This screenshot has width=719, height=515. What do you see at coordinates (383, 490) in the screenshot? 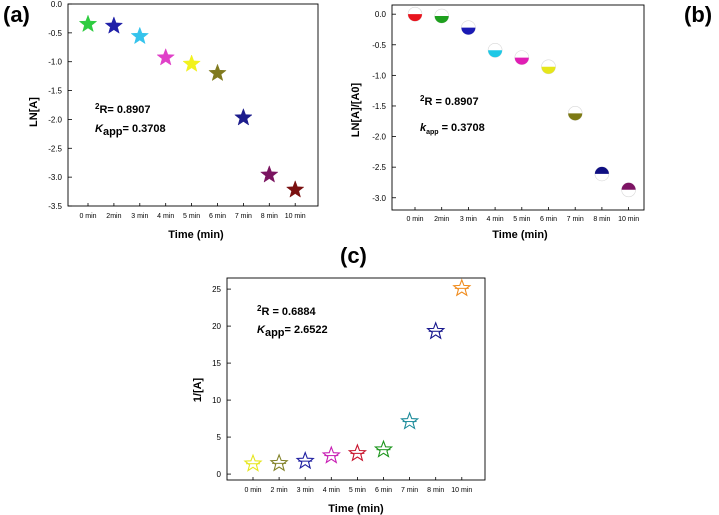
I see `panel-c-xtick-label: 6 min` at bounding box center [383, 490].